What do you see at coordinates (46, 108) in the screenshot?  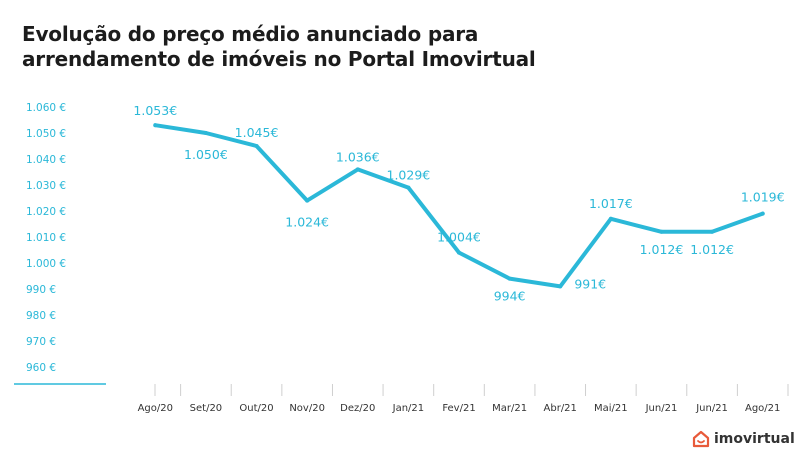 I see `y-tick-label: 1.060 €` at bounding box center [46, 108].